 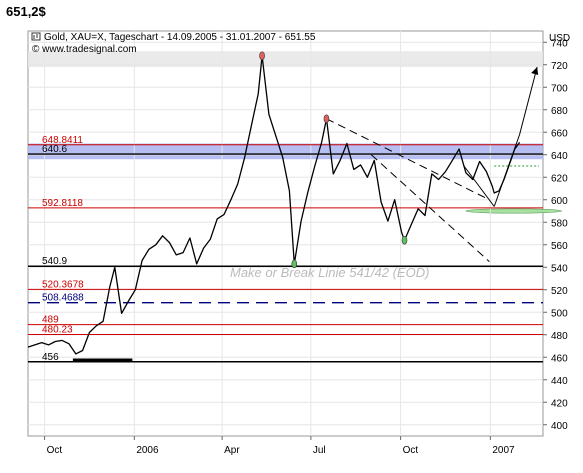 What do you see at coordinates (63, 284) in the screenshot?
I see `level-label: 520.3678` at bounding box center [63, 284].